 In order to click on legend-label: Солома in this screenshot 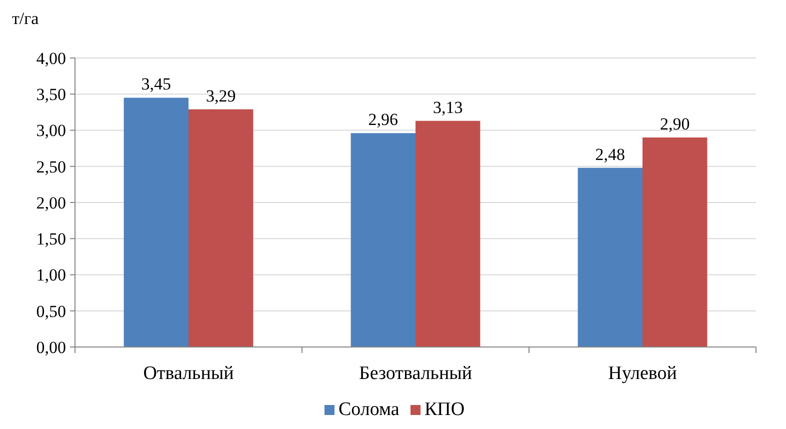, I will do `click(369, 409)`.